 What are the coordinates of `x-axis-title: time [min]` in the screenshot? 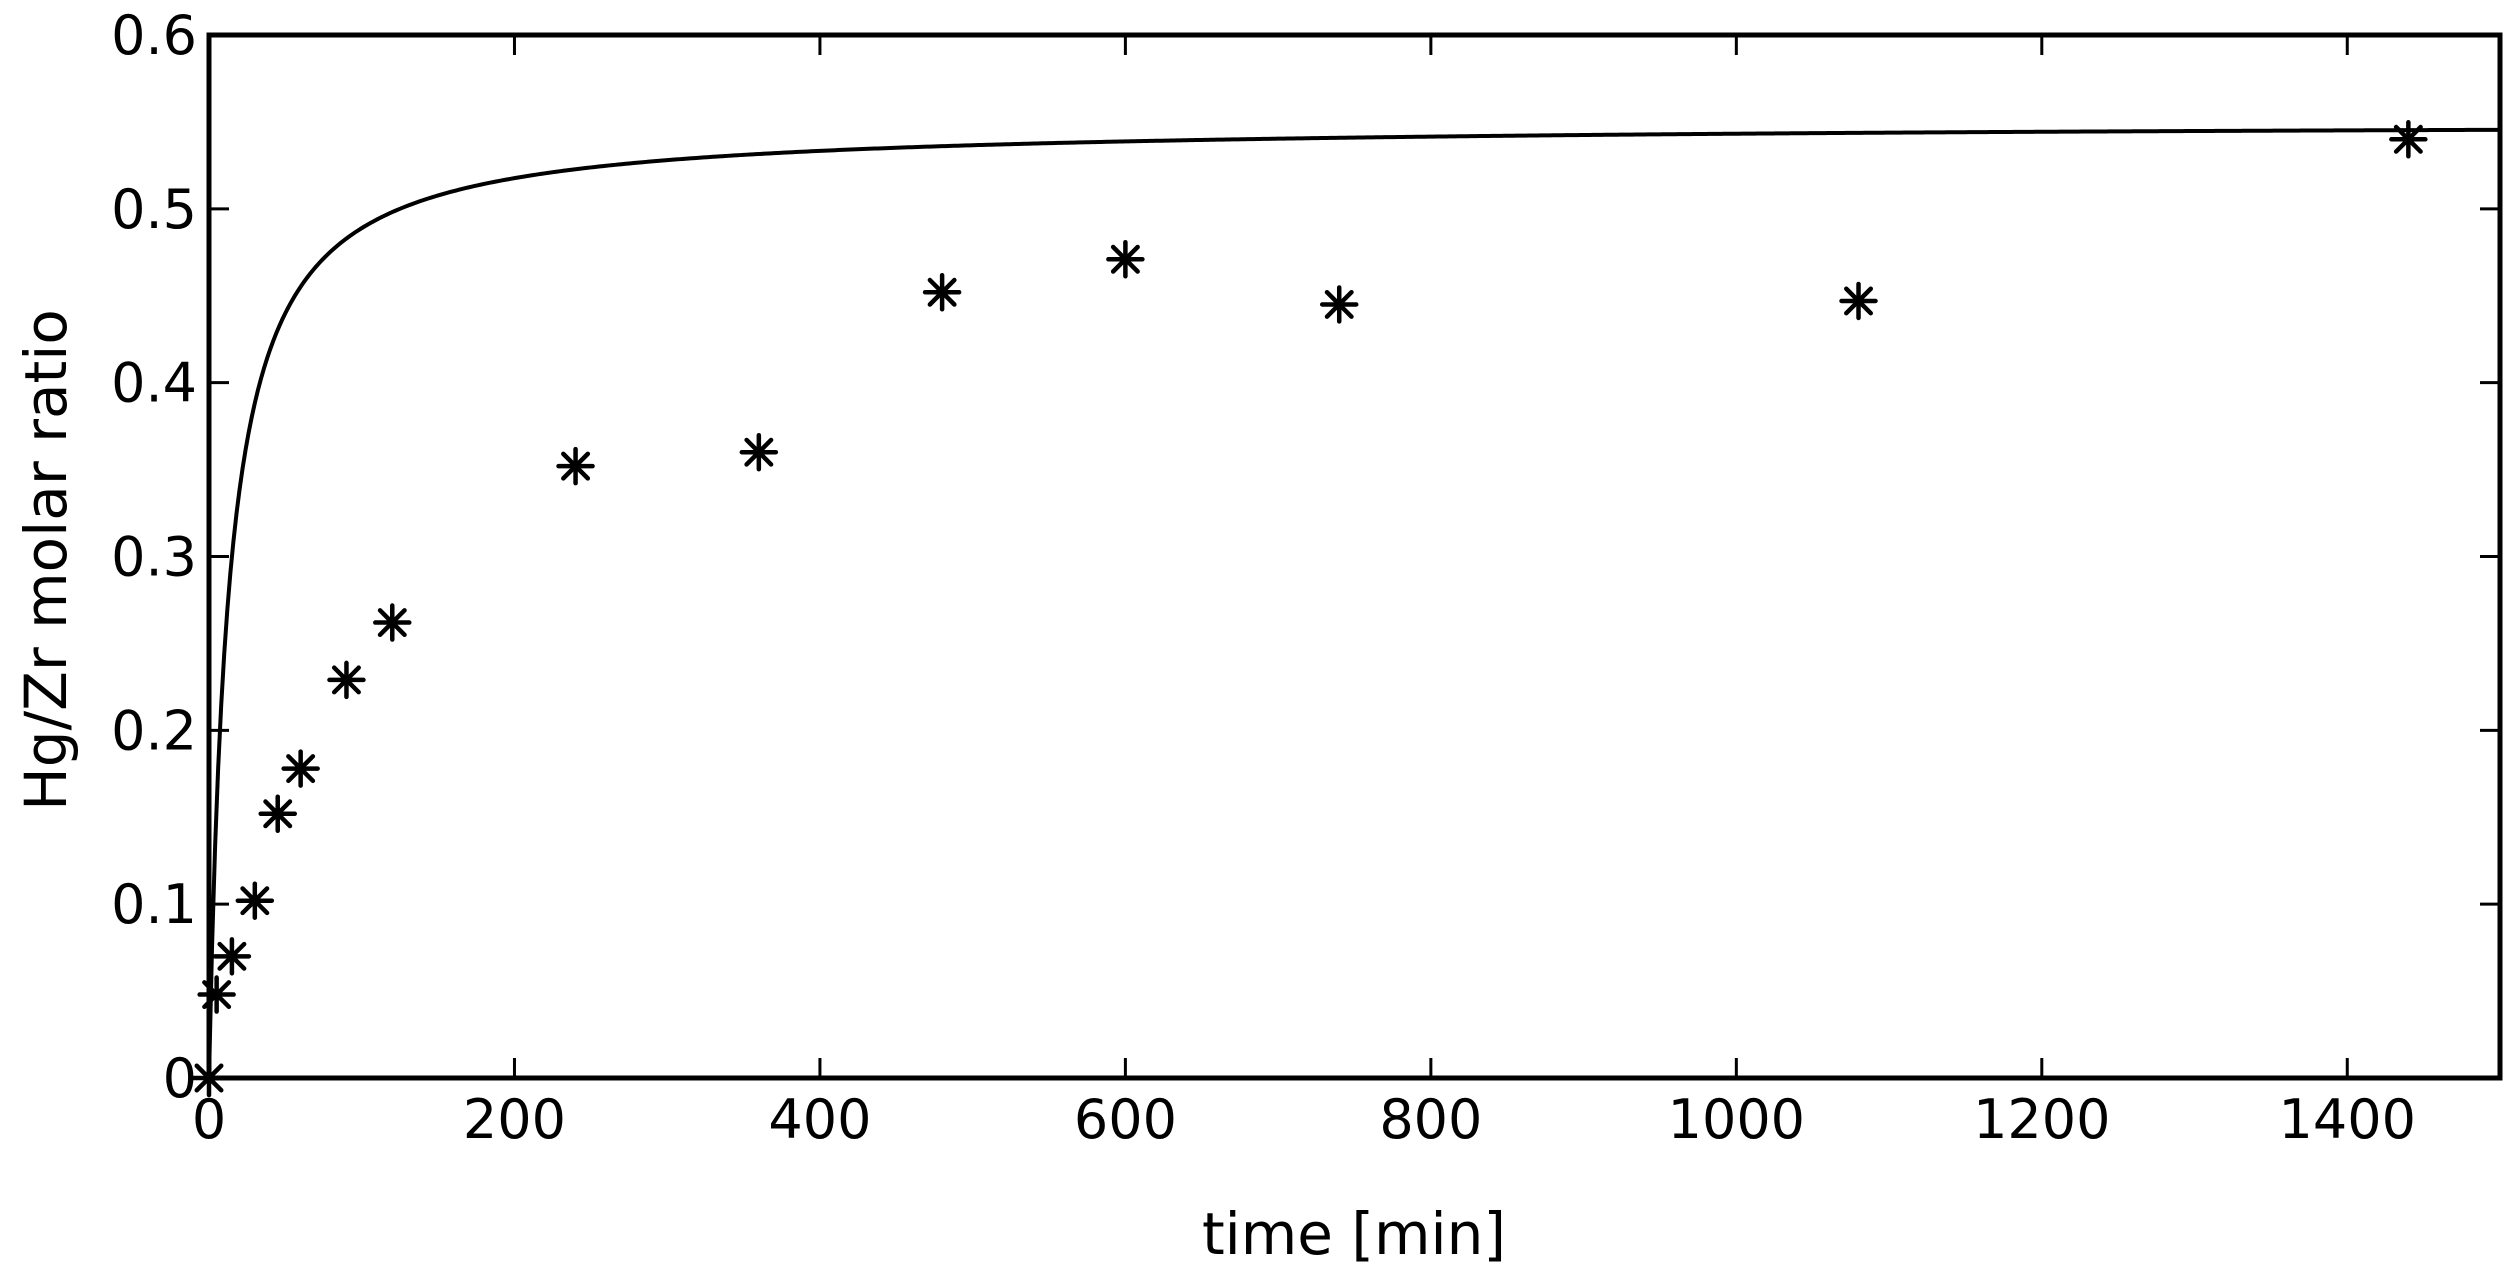 It's located at (1354, 1234).